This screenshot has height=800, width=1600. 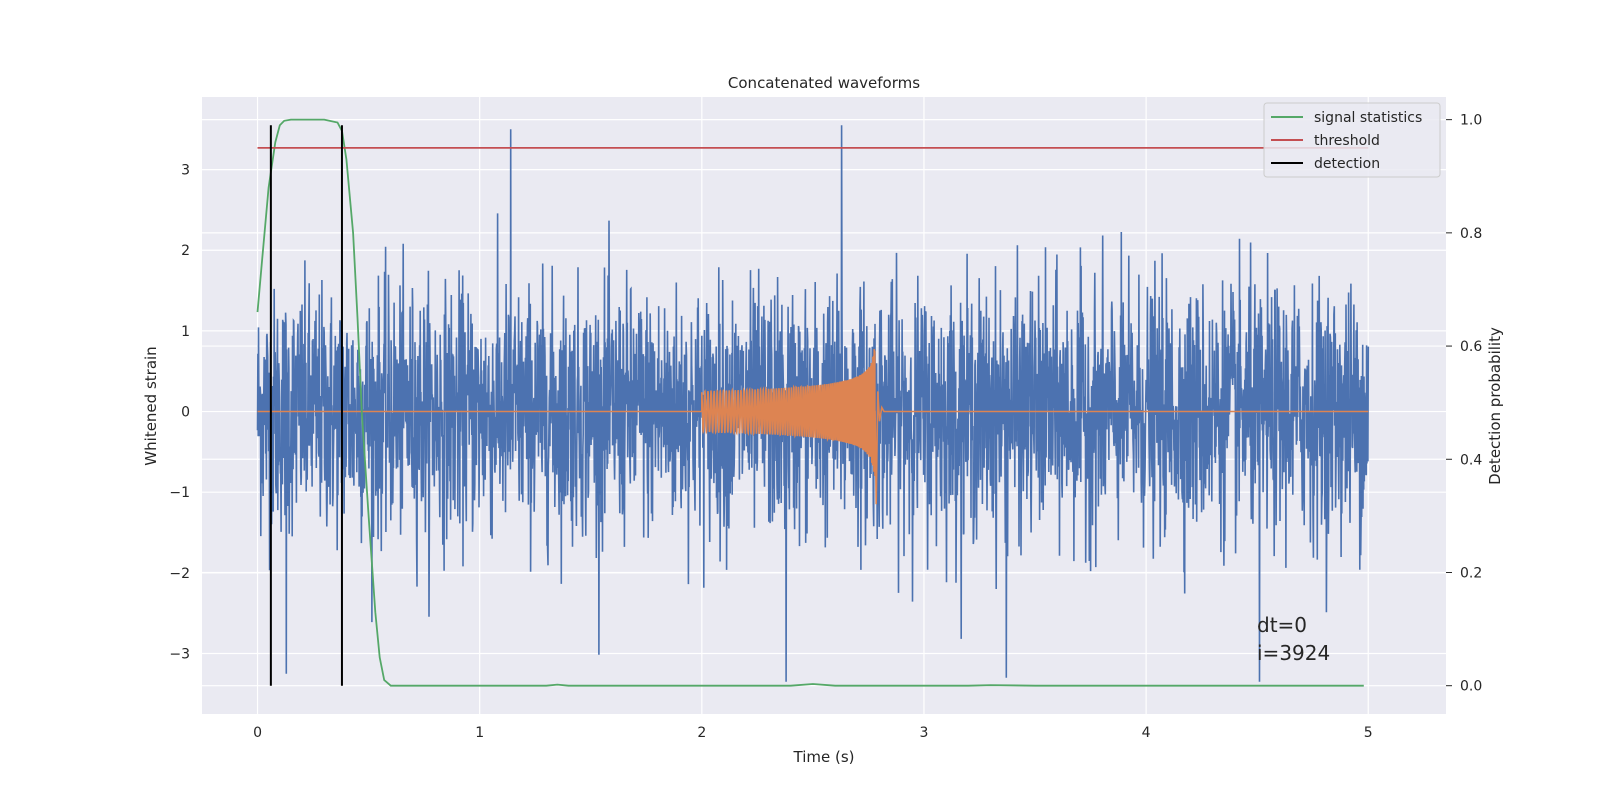 I want to click on legend-frame, so click(x=1352, y=140).